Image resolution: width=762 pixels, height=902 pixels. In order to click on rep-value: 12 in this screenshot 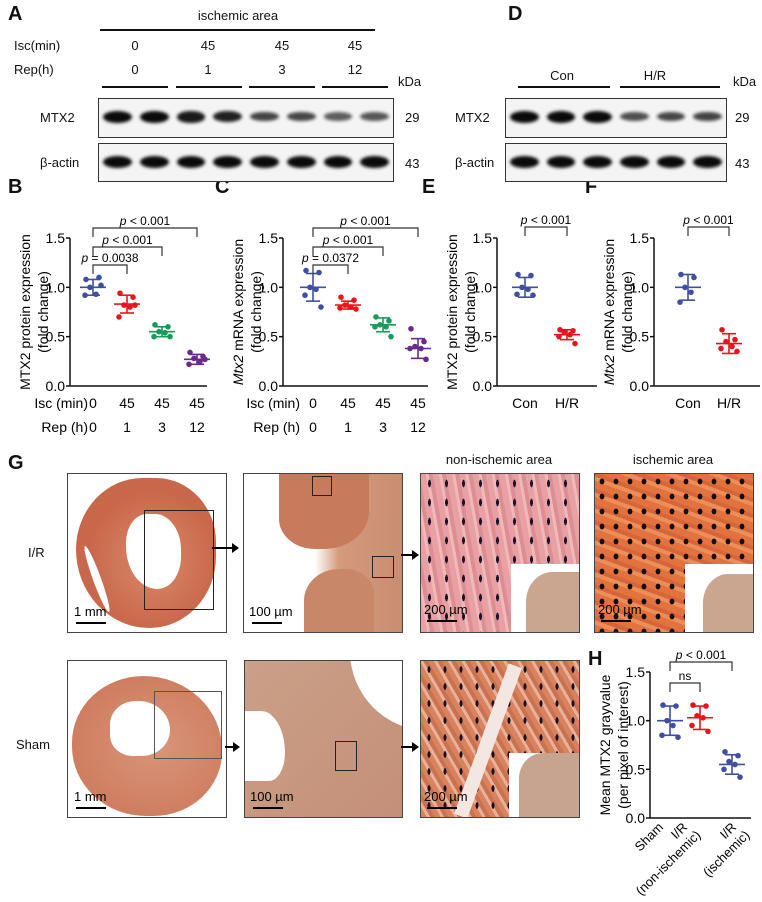, I will do `click(355, 69)`.